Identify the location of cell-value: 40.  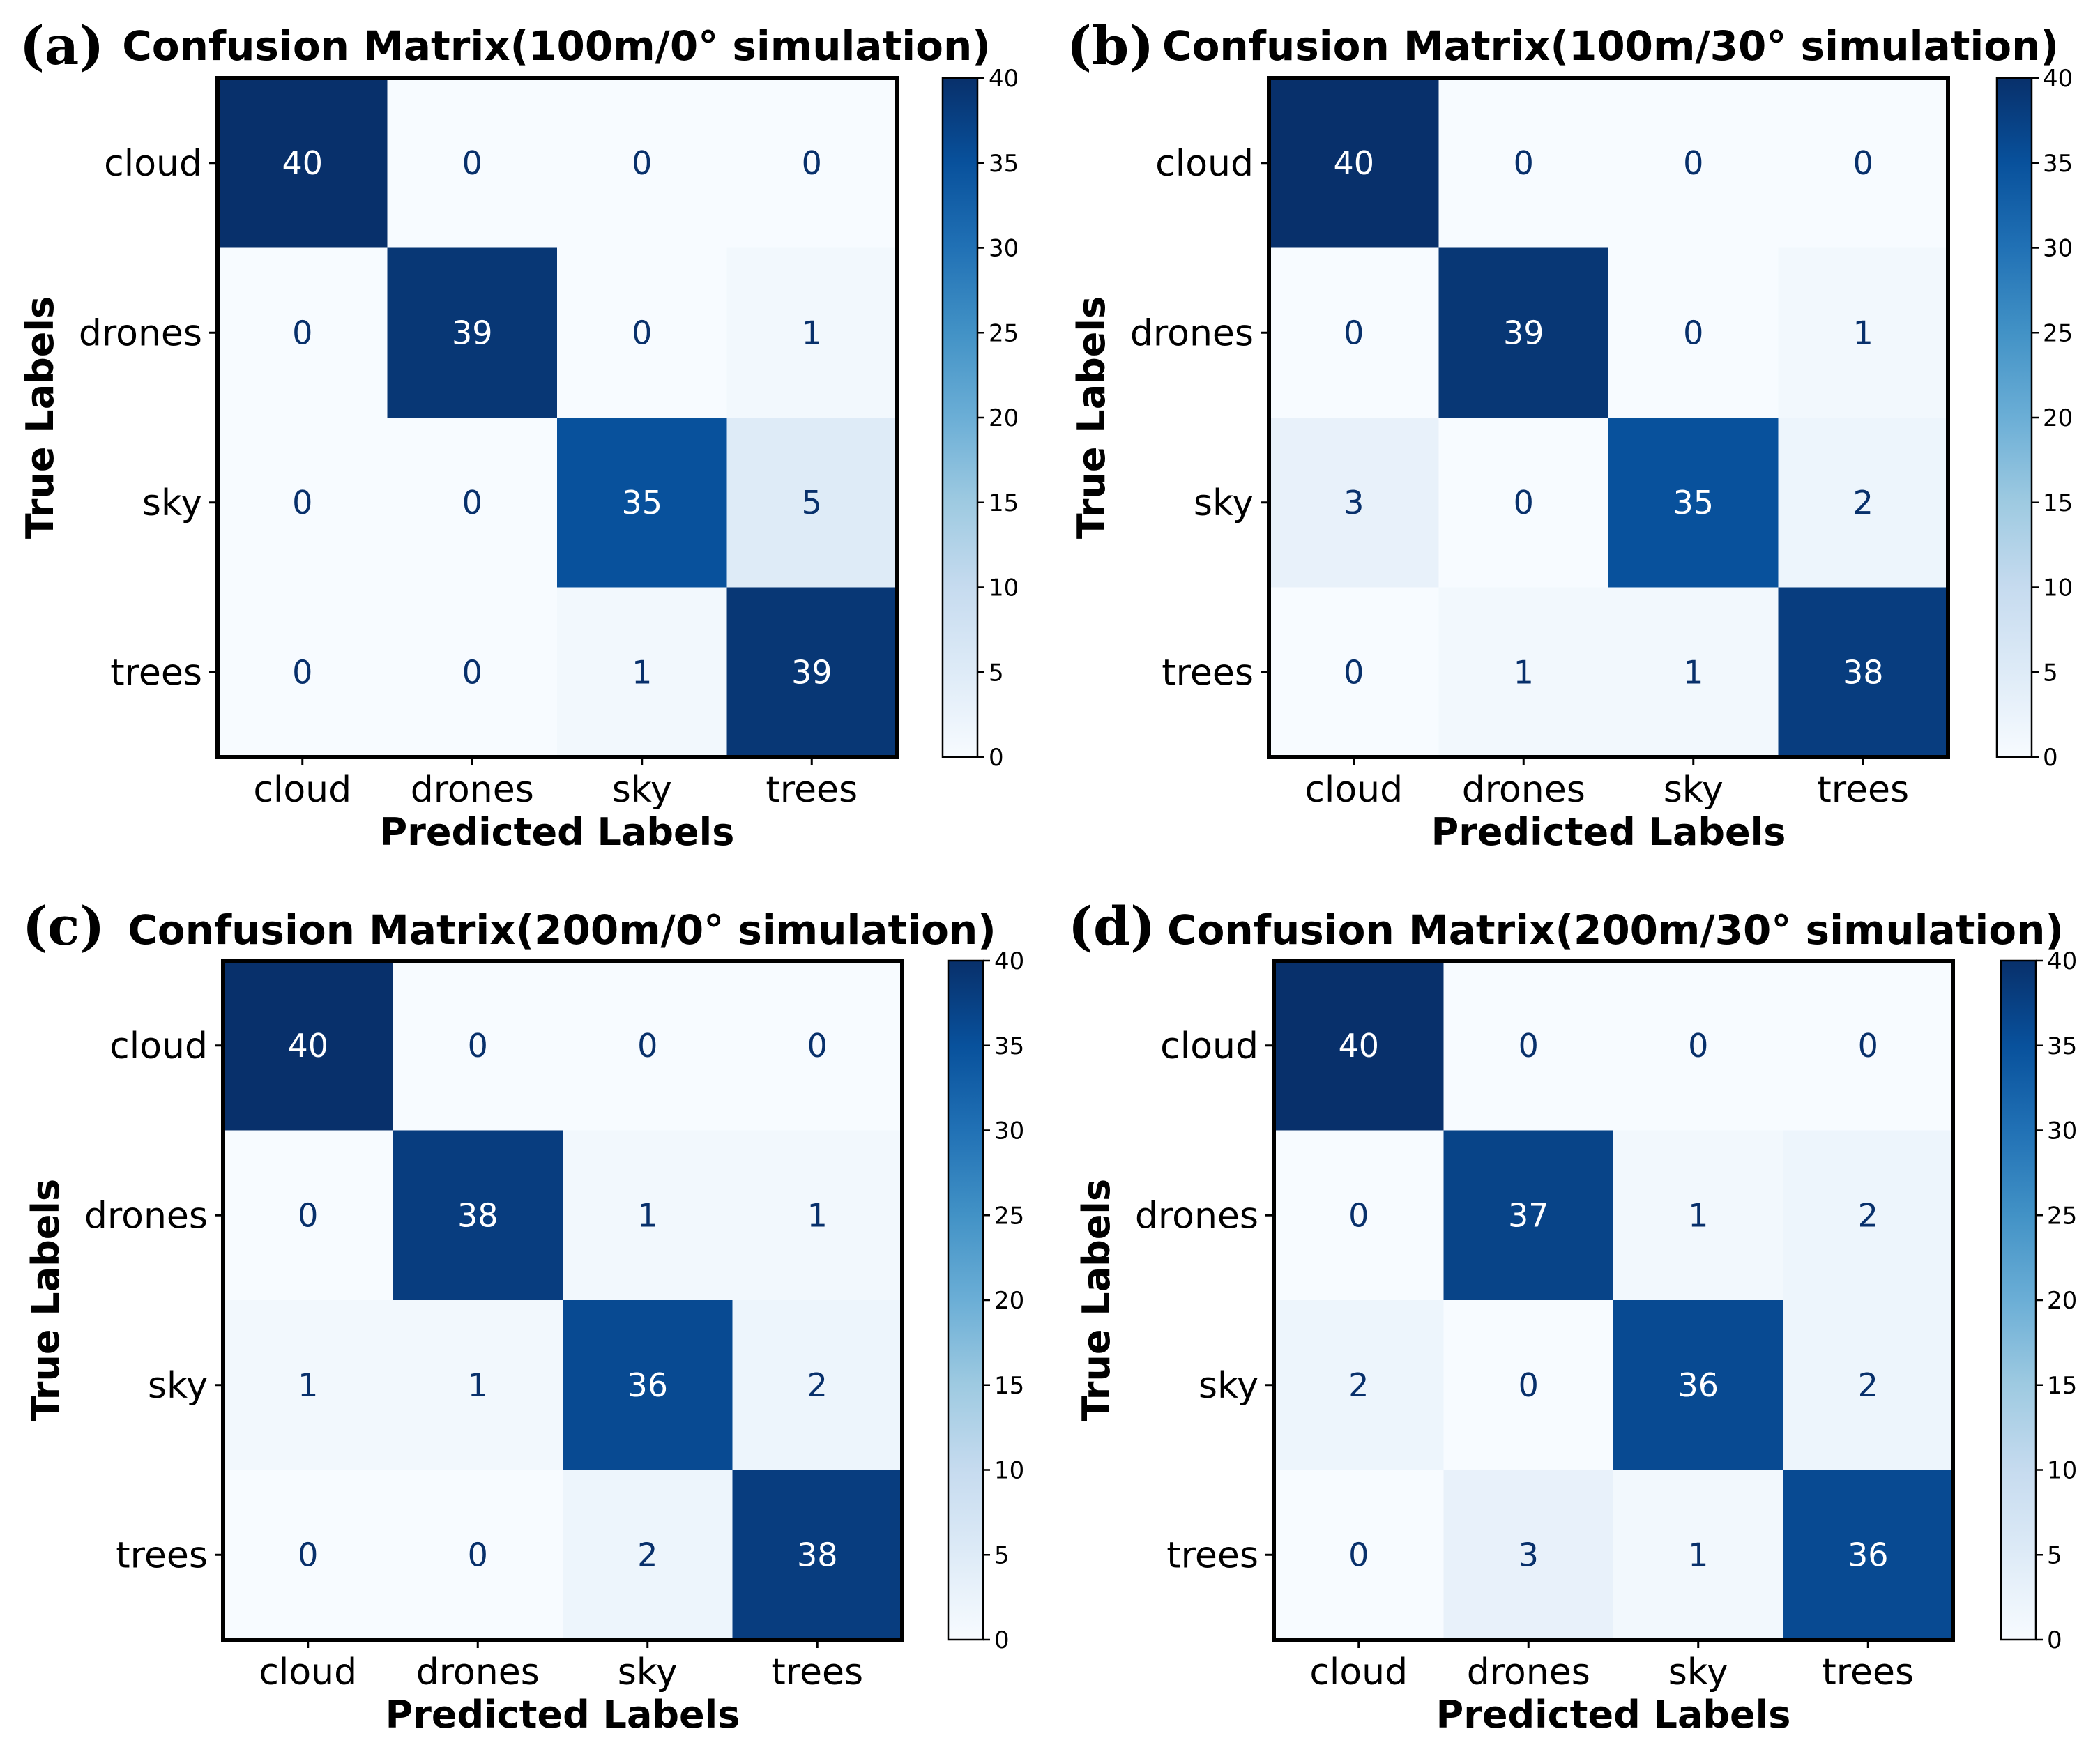
(1354, 163).